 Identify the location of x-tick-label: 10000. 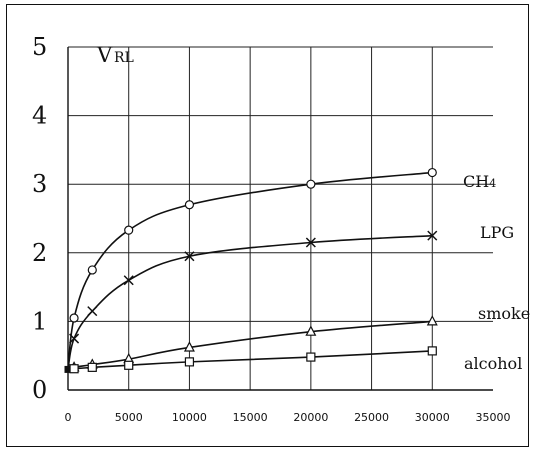
(189, 417).